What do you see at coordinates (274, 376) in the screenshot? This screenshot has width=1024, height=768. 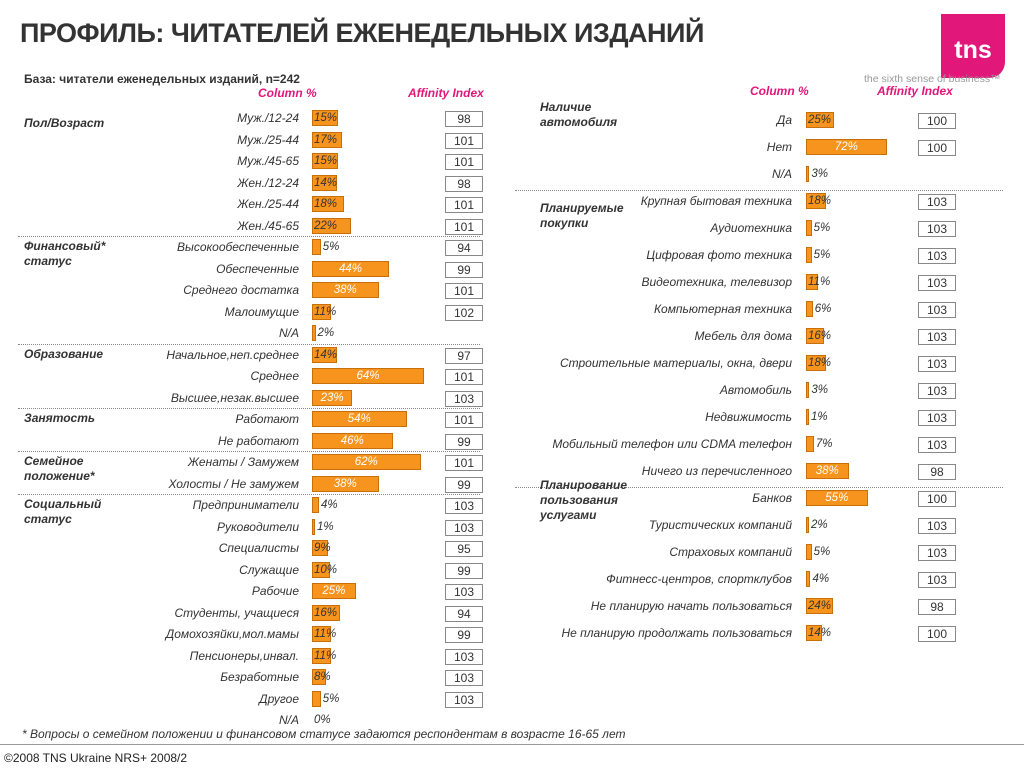 I see `row-label: Среднее` at bounding box center [274, 376].